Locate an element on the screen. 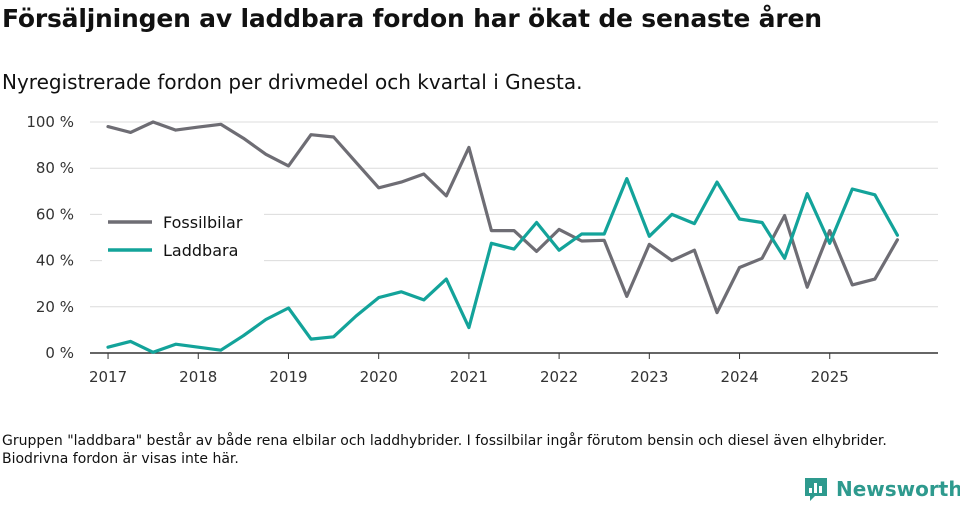  legend-background is located at coordinates (183, 238).